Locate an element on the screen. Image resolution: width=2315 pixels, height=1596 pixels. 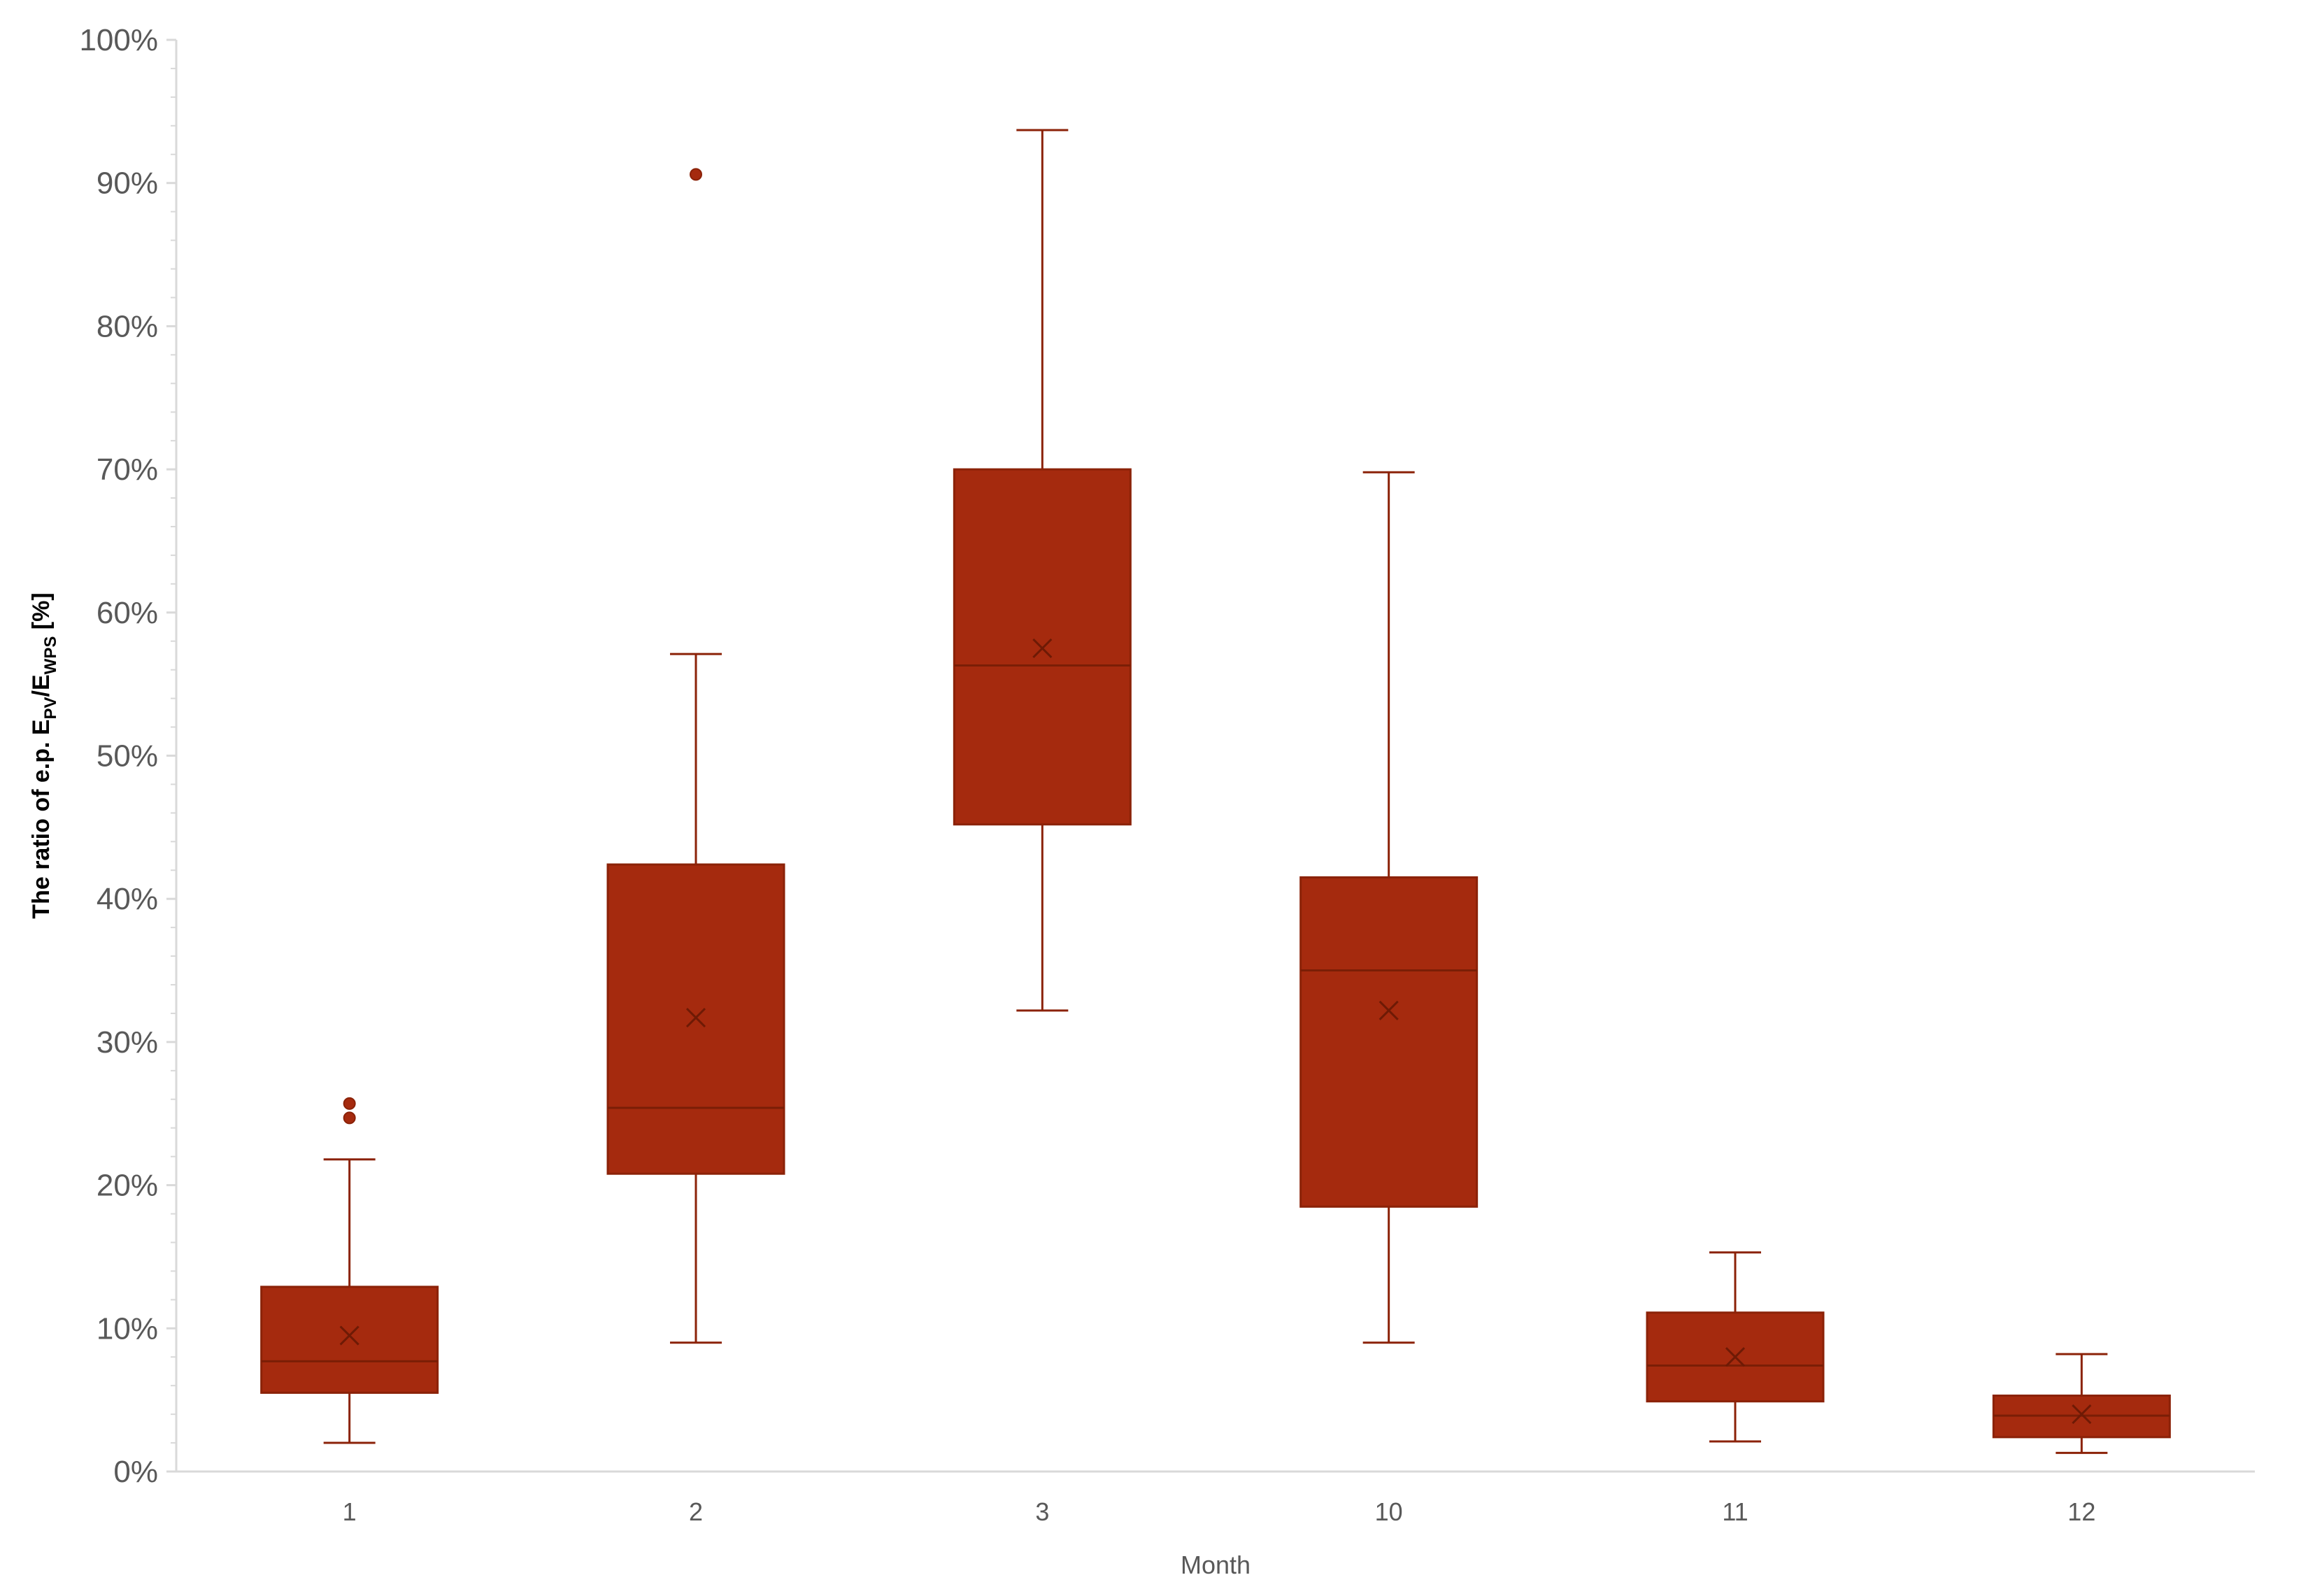
x-tick-label: 11 is located at coordinates (1735, 1511).